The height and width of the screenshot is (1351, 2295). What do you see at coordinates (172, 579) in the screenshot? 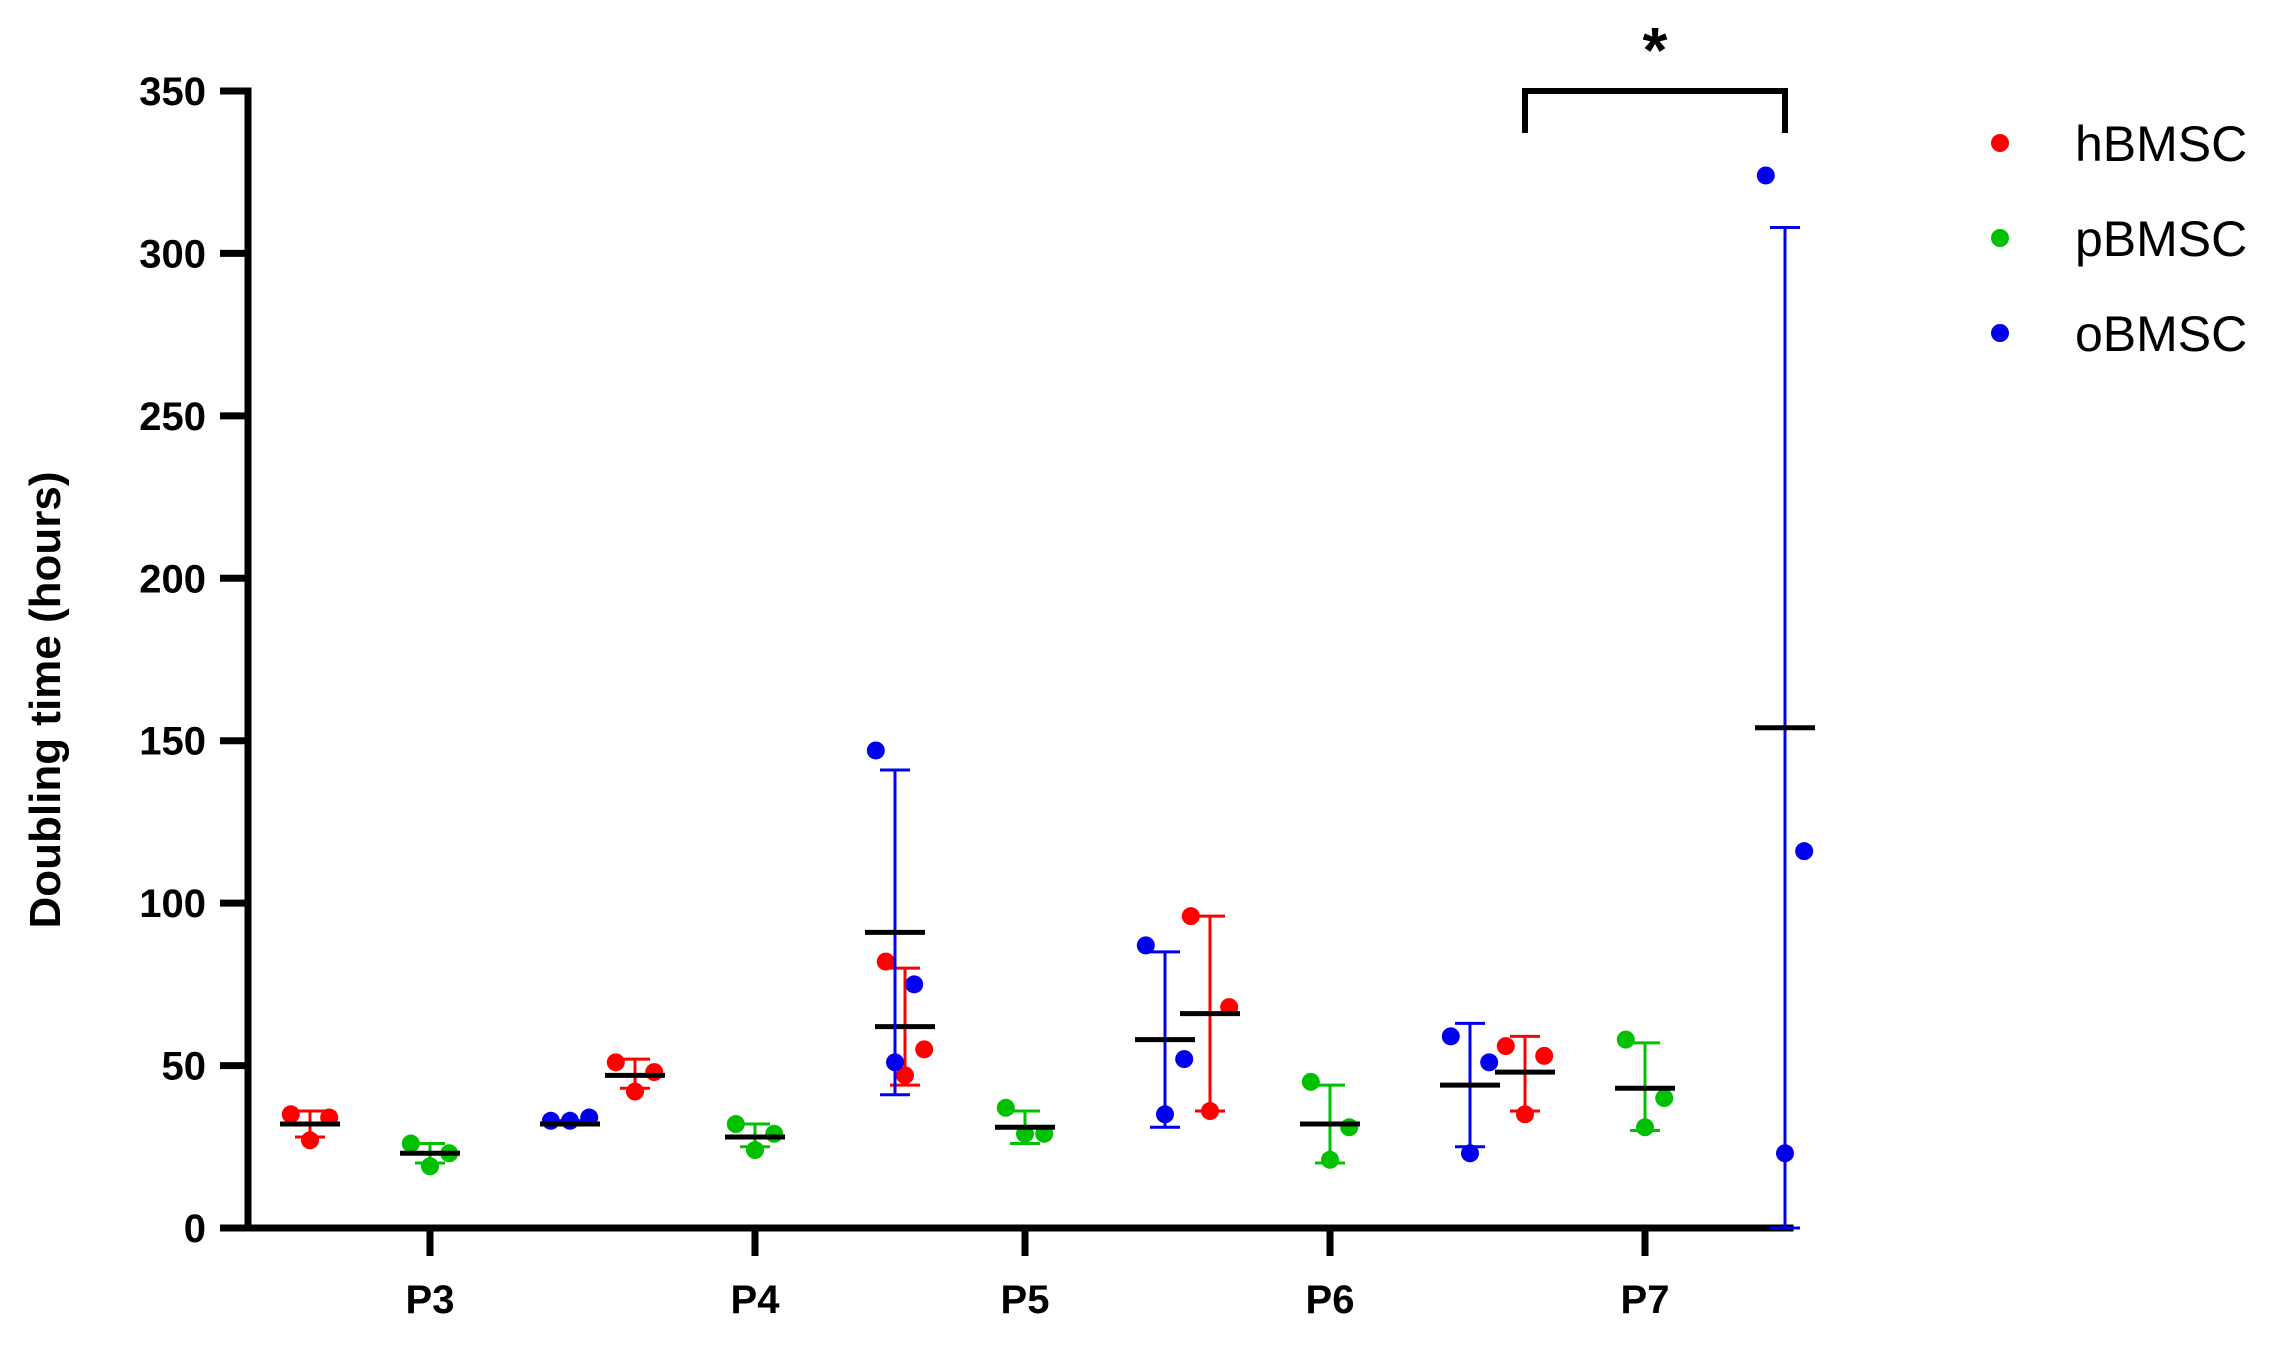
I see `y-tick-label: 200` at bounding box center [172, 579].